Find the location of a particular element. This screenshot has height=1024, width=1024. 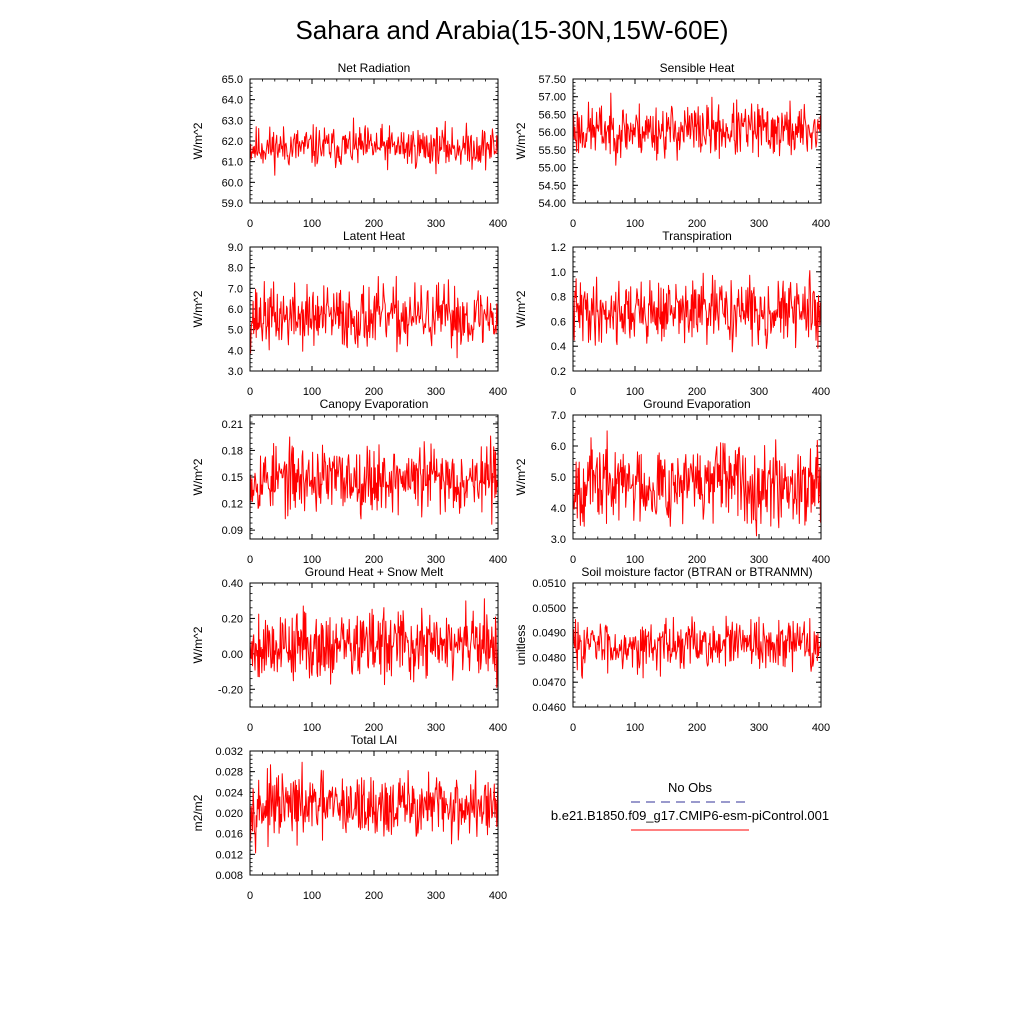

y-tick-label: 7.0 is located at coordinates (235, 289).